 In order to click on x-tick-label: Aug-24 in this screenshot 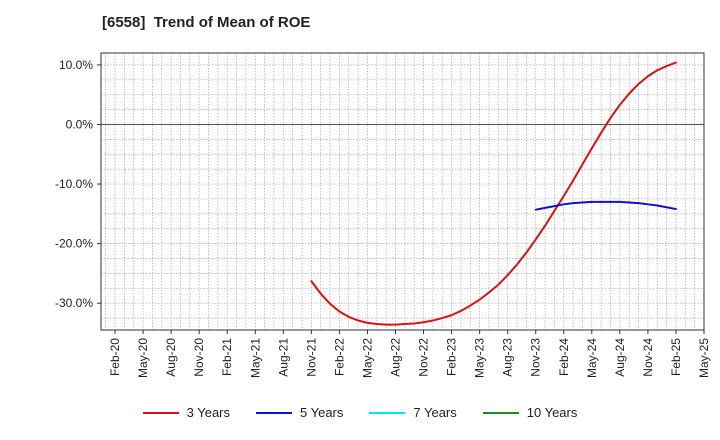, I will do `click(620, 357)`.